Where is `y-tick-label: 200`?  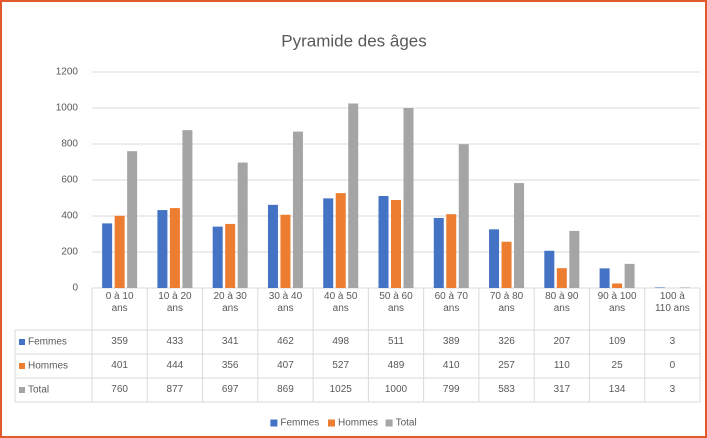 y-tick-label: 200 is located at coordinates (69, 252).